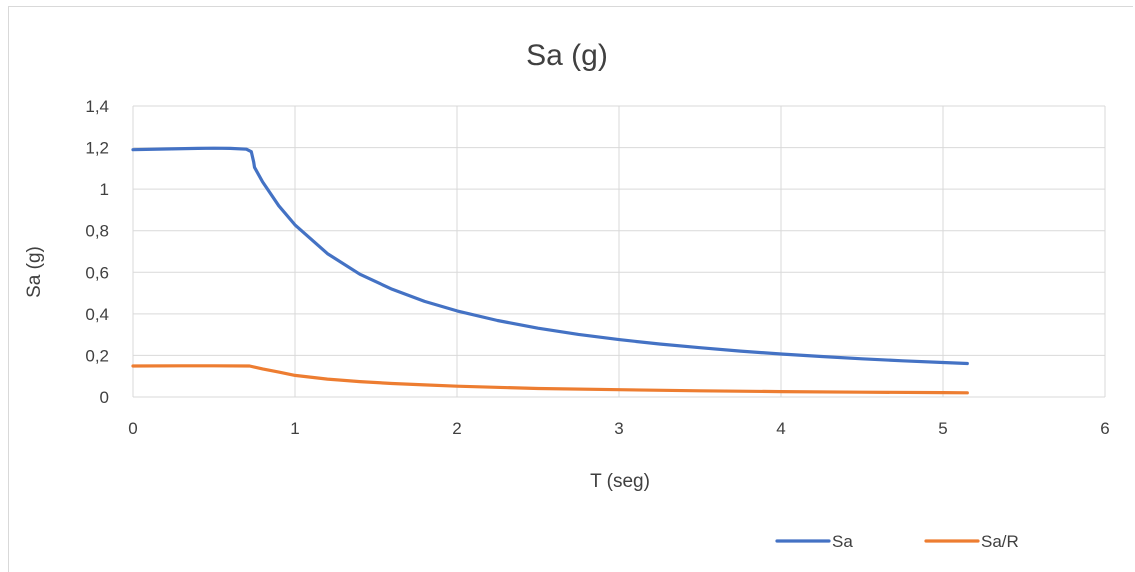 The width and height of the screenshot is (1135, 572). I want to click on x-tick-label: 5, so click(942, 428).